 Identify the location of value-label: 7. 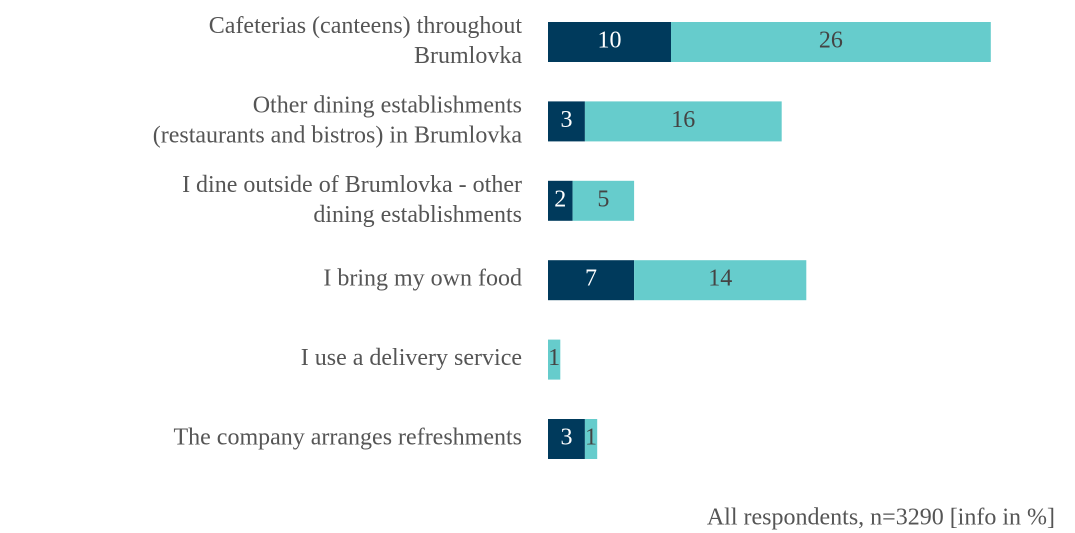
(591, 279).